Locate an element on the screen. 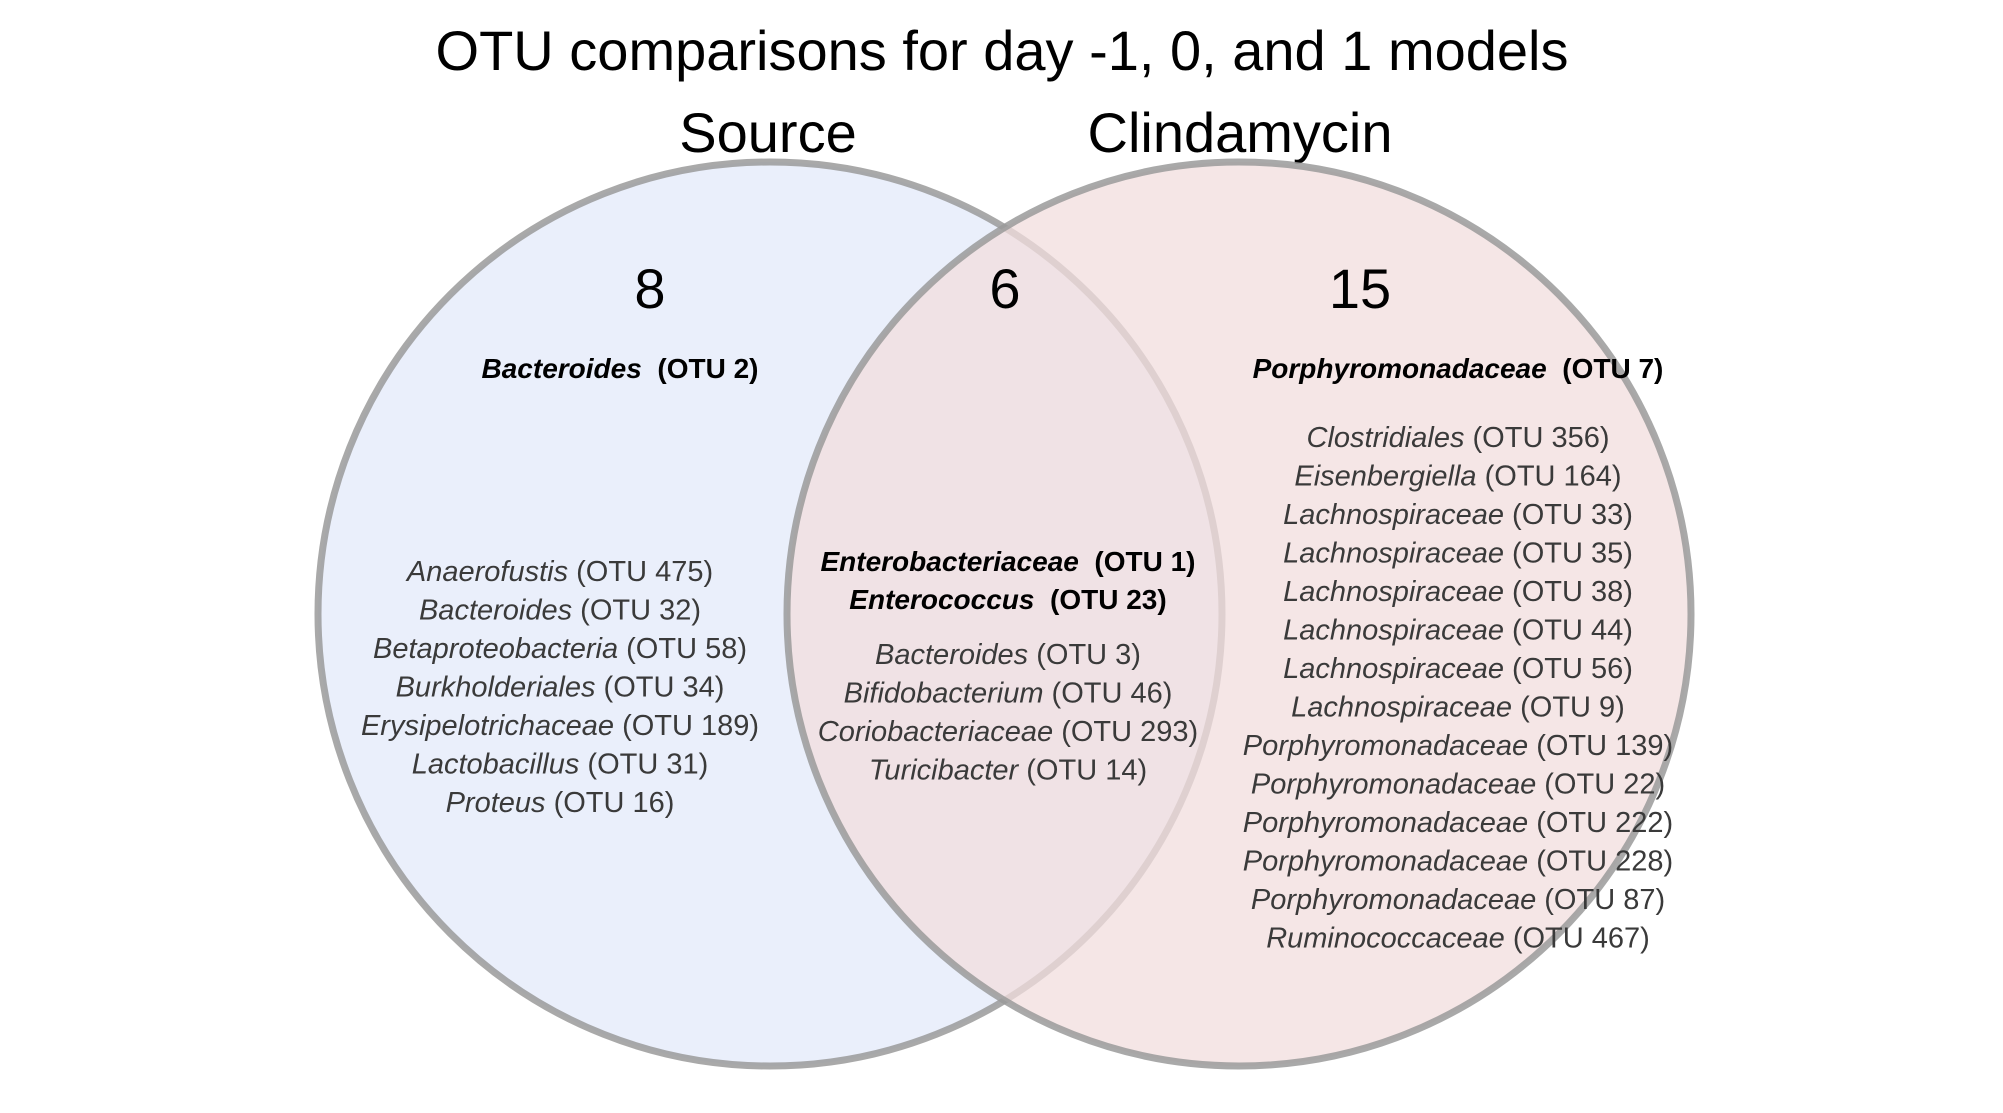  highlighted-otu: Enterobacteriaceae (OTU 1) is located at coordinates (1007, 561).